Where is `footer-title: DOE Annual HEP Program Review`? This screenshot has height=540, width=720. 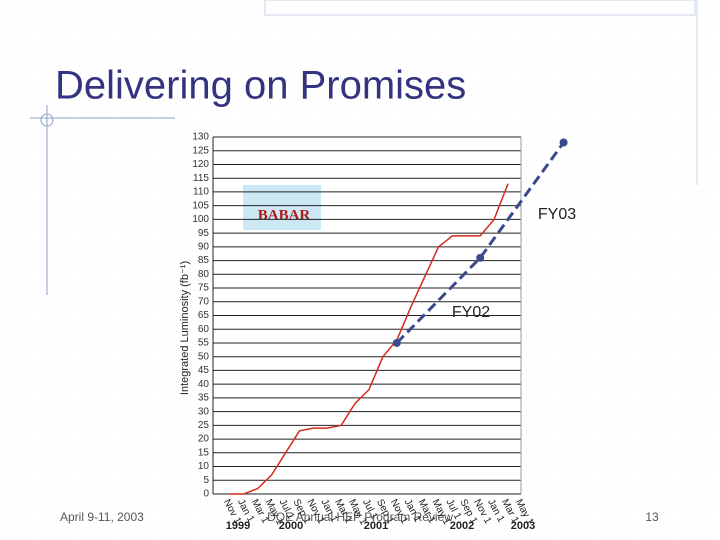
footer-title: DOE Annual HEP Program Review is located at coordinates (360, 517).